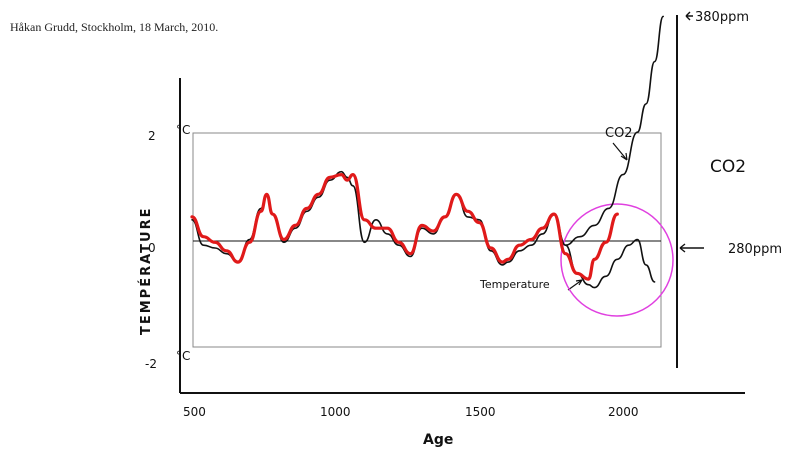 The width and height of the screenshot is (810, 462). Describe the element at coordinates (755, 249) in the screenshot. I see `co2-low-label: 280ppm` at that location.